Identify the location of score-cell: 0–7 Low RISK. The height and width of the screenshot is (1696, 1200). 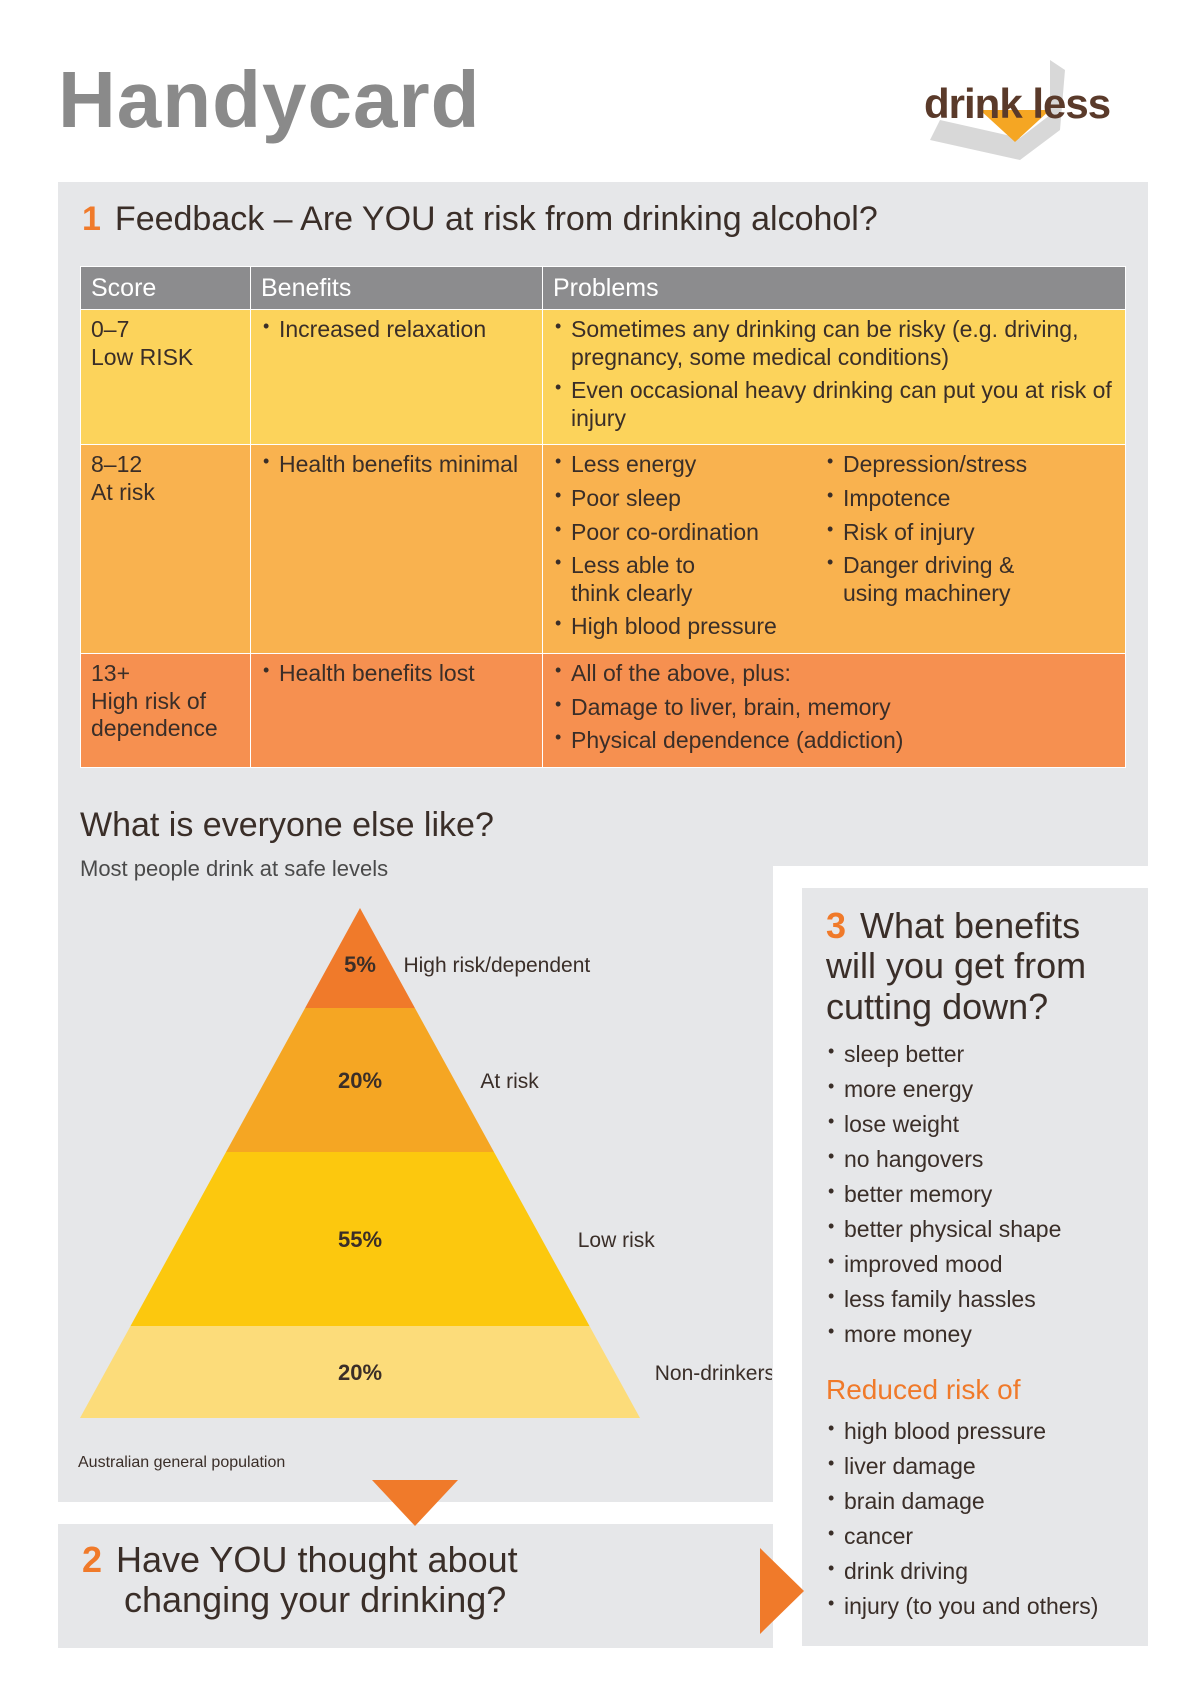
(165, 377).